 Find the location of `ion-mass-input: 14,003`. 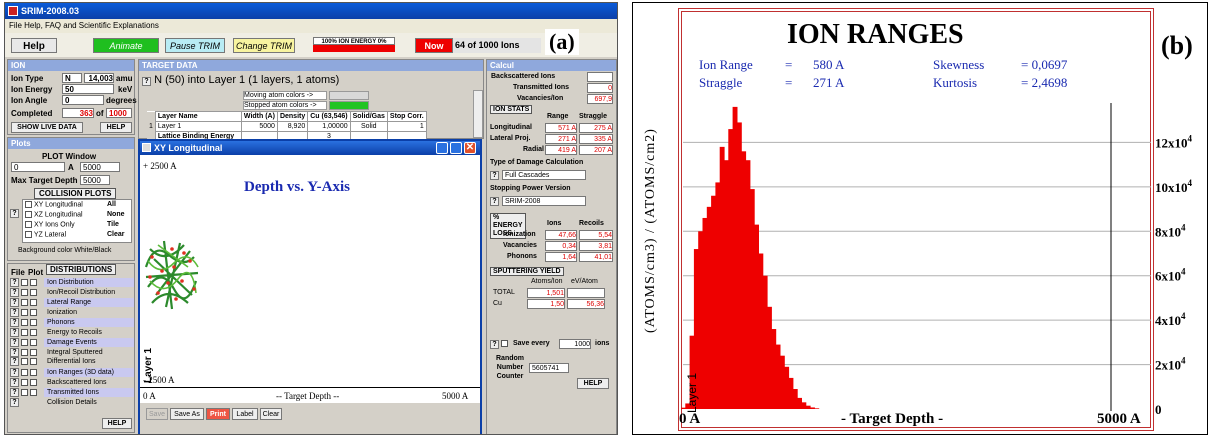

ion-mass-input: 14,003 is located at coordinates (99, 78).